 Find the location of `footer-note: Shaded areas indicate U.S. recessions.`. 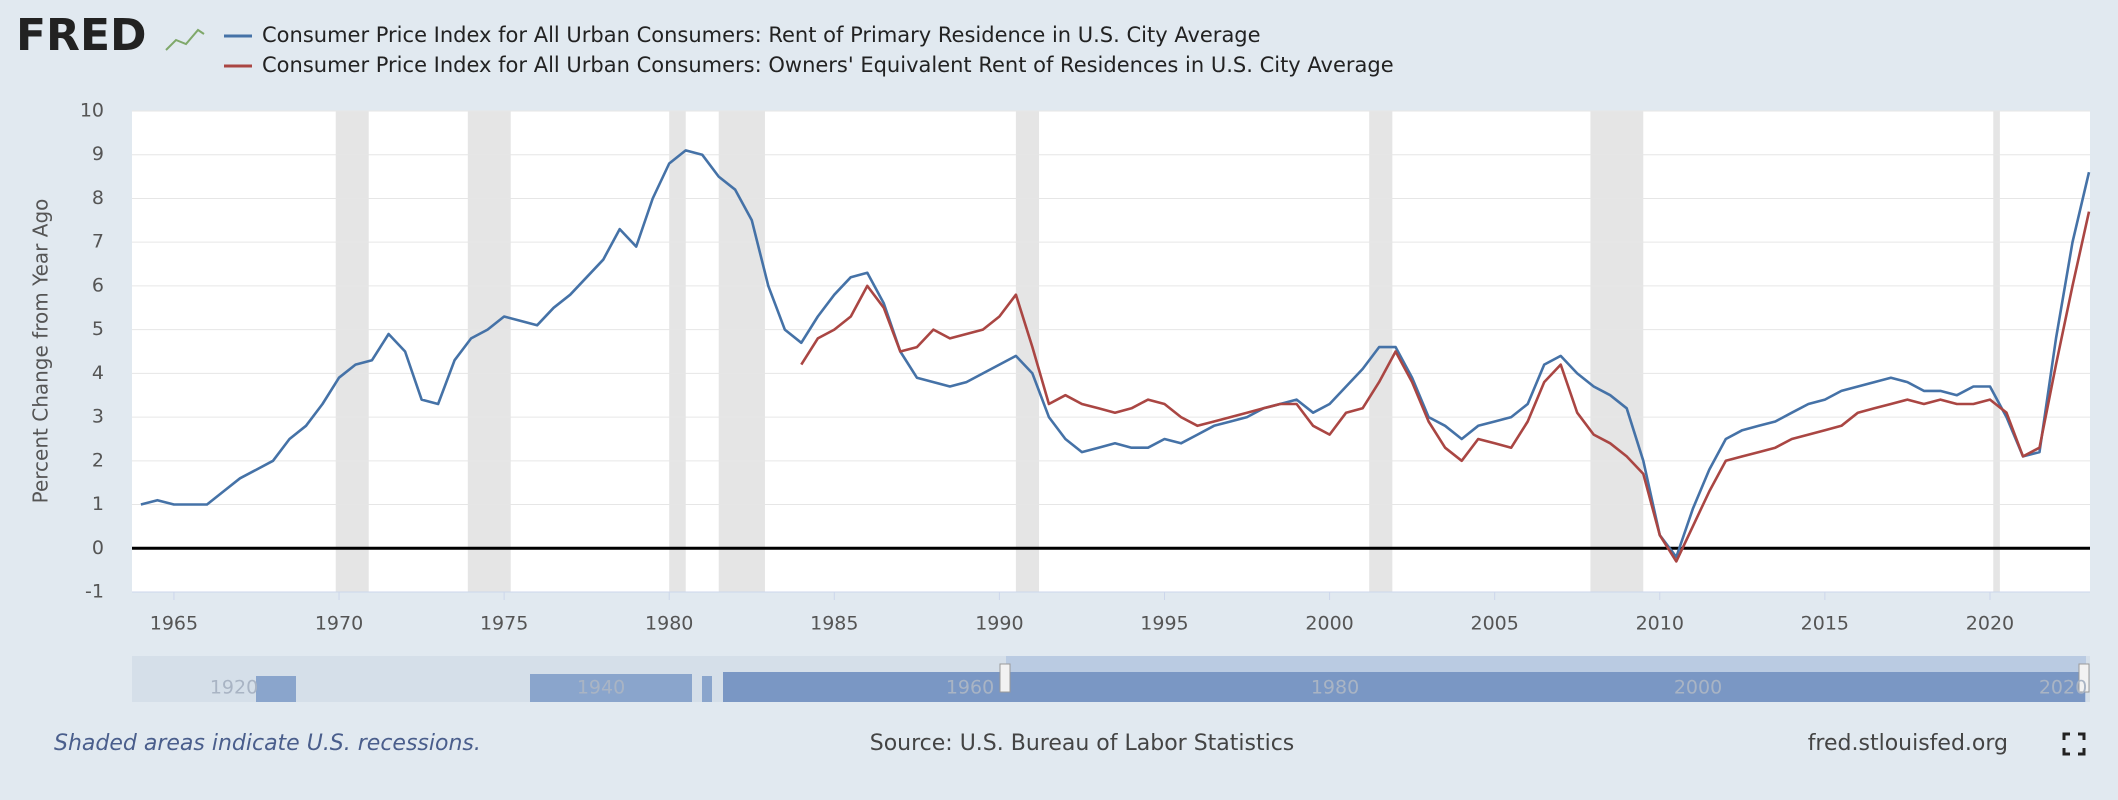

footer-note: Shaded areas indicate U.S. recessions. is located at coordinates (267, 743).